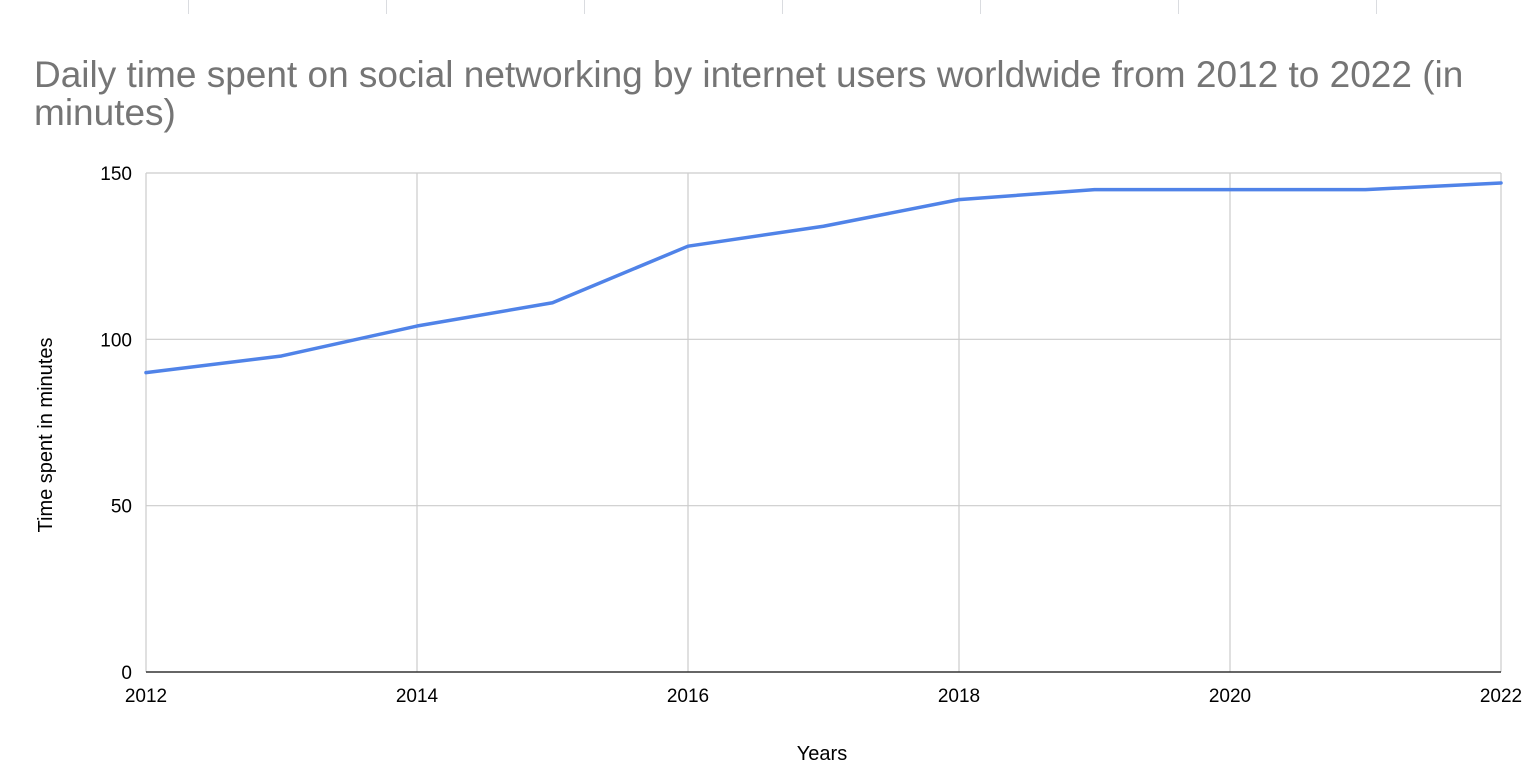 The width and height of the screenshot is (1536, 782). What do you see at coordinates (822, 754) in the screenshot?
I see `x-axis-title: Years` at bounding box center [822, 754].